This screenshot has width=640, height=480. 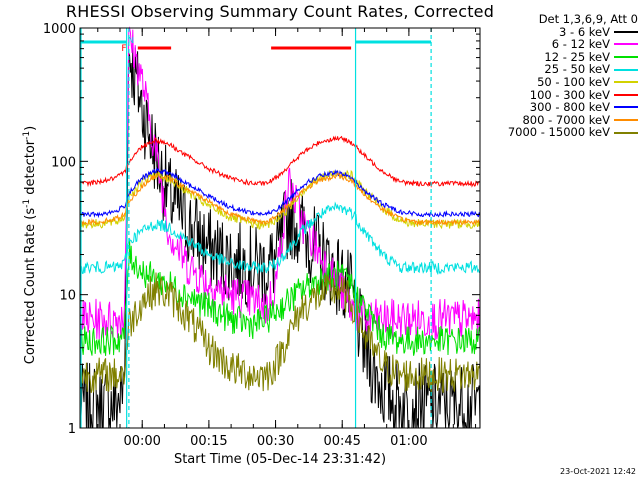 I want to click on legend-entry: 12 - 25 keV, so click(x=558, y=57).